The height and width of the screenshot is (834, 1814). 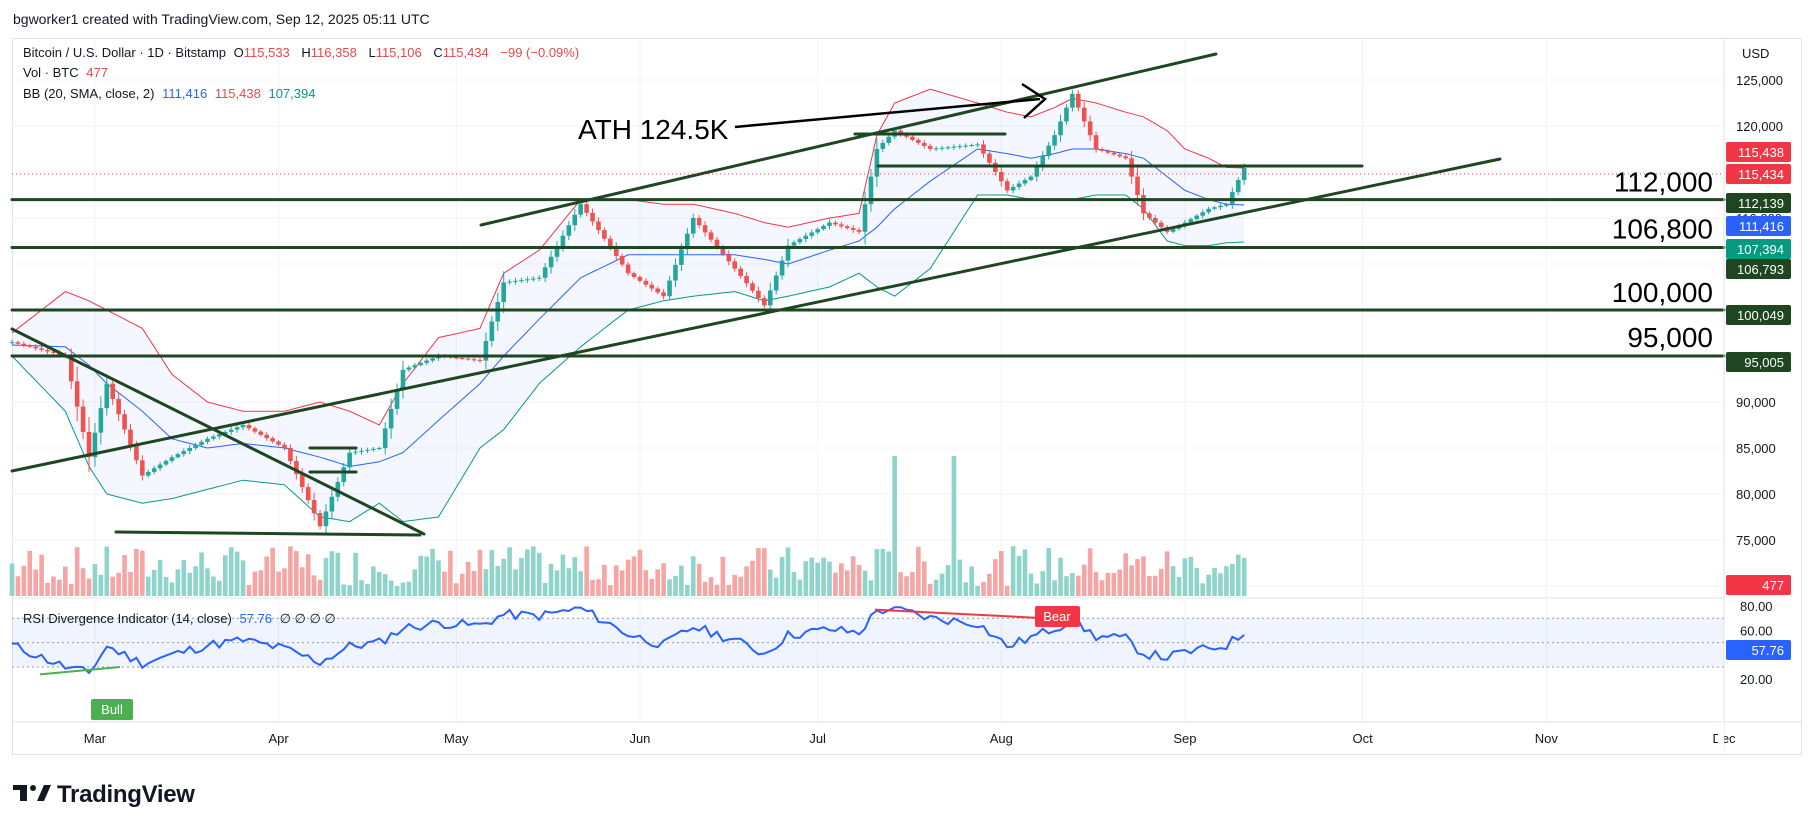 What do you see at coordinates (333, 52) in the screenshot?
I see `high-value: 116,358` at bounding box center [333, 52].